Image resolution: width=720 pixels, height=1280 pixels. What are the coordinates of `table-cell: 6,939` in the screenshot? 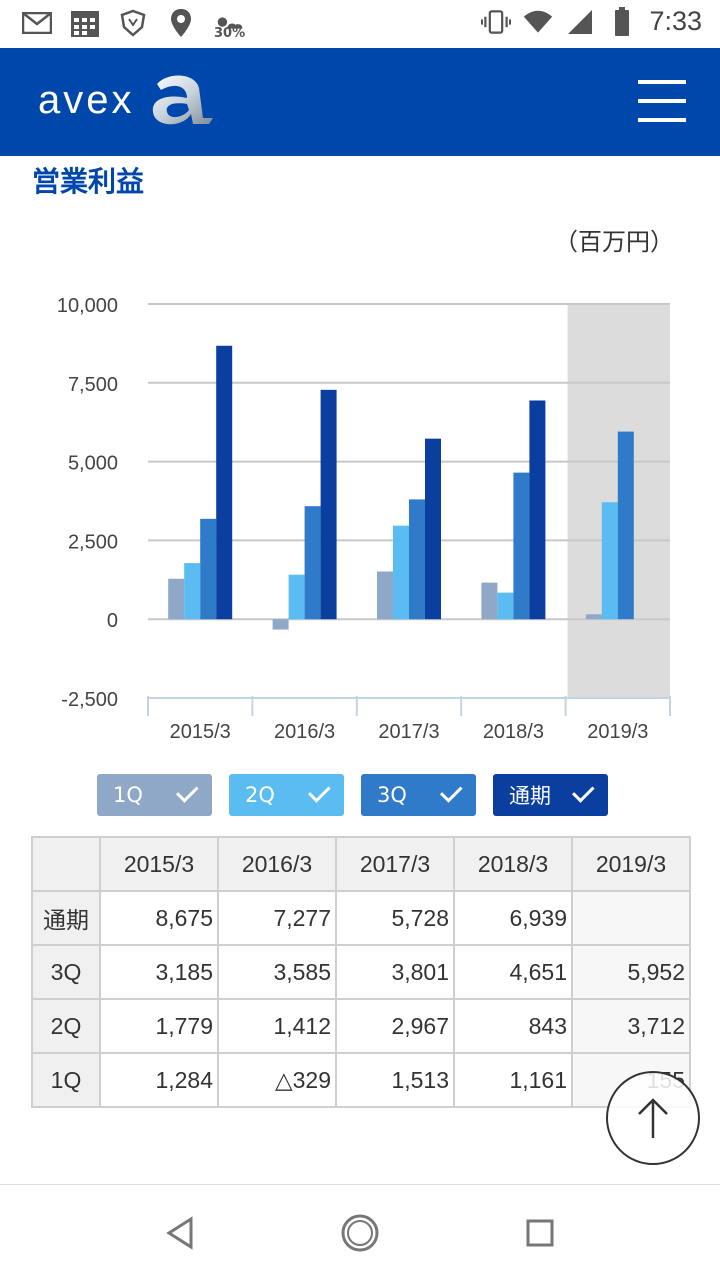 It's located at (513, 918).